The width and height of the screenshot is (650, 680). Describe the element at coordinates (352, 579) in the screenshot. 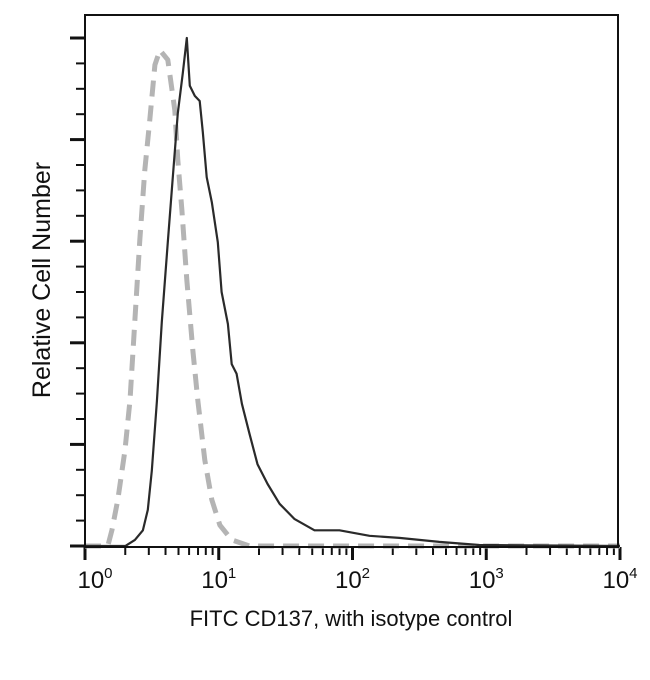

I see `x-tick-label: 10²` at that location.